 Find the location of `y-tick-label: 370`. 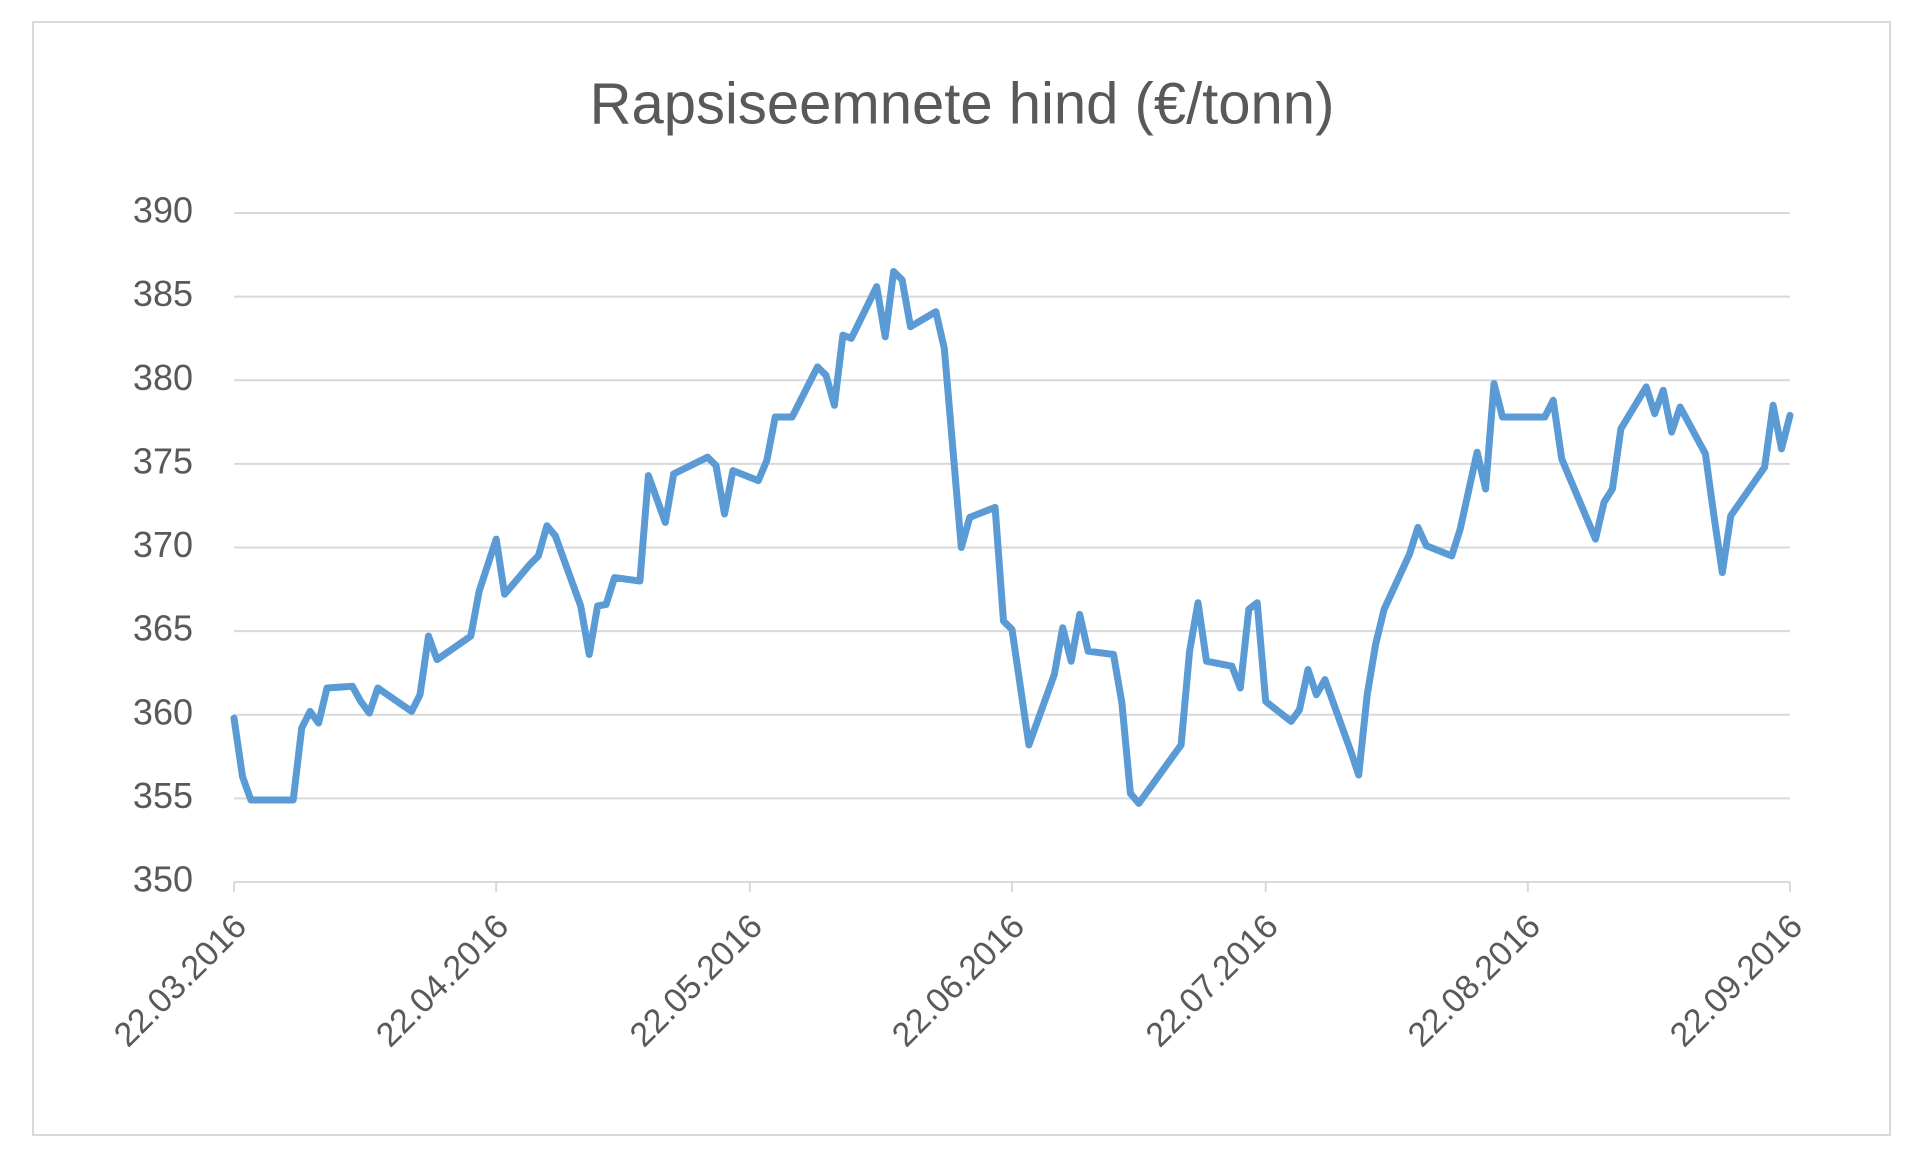

y-tick-label: 370 is located at coordinates (163, 544).